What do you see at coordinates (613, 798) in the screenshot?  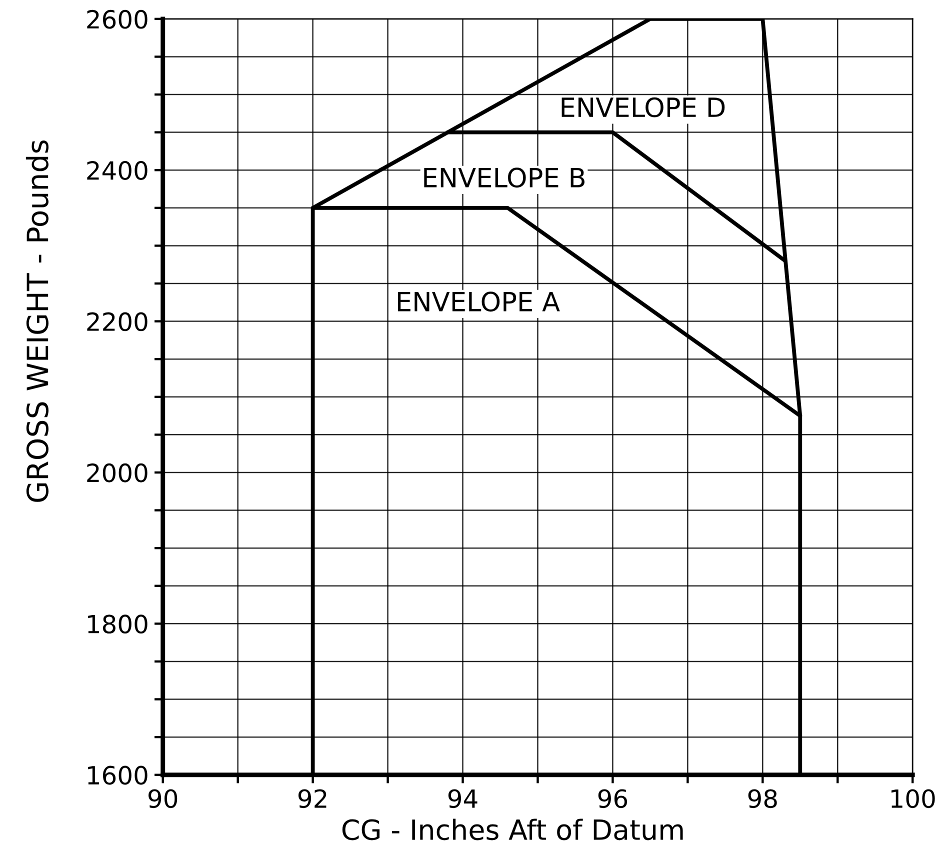 I see `x-tick-label: 96` at bounding box center [613, 798].